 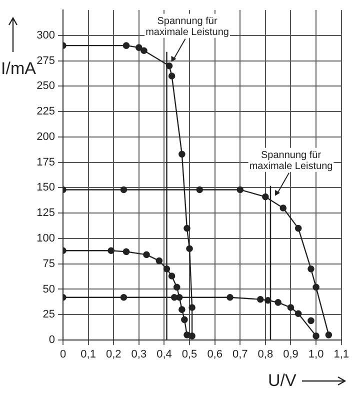 What do you see at coordinates (48, 314) in the screenshot?
I see `y-tick-label: 25` at bounding box center [48, 314].